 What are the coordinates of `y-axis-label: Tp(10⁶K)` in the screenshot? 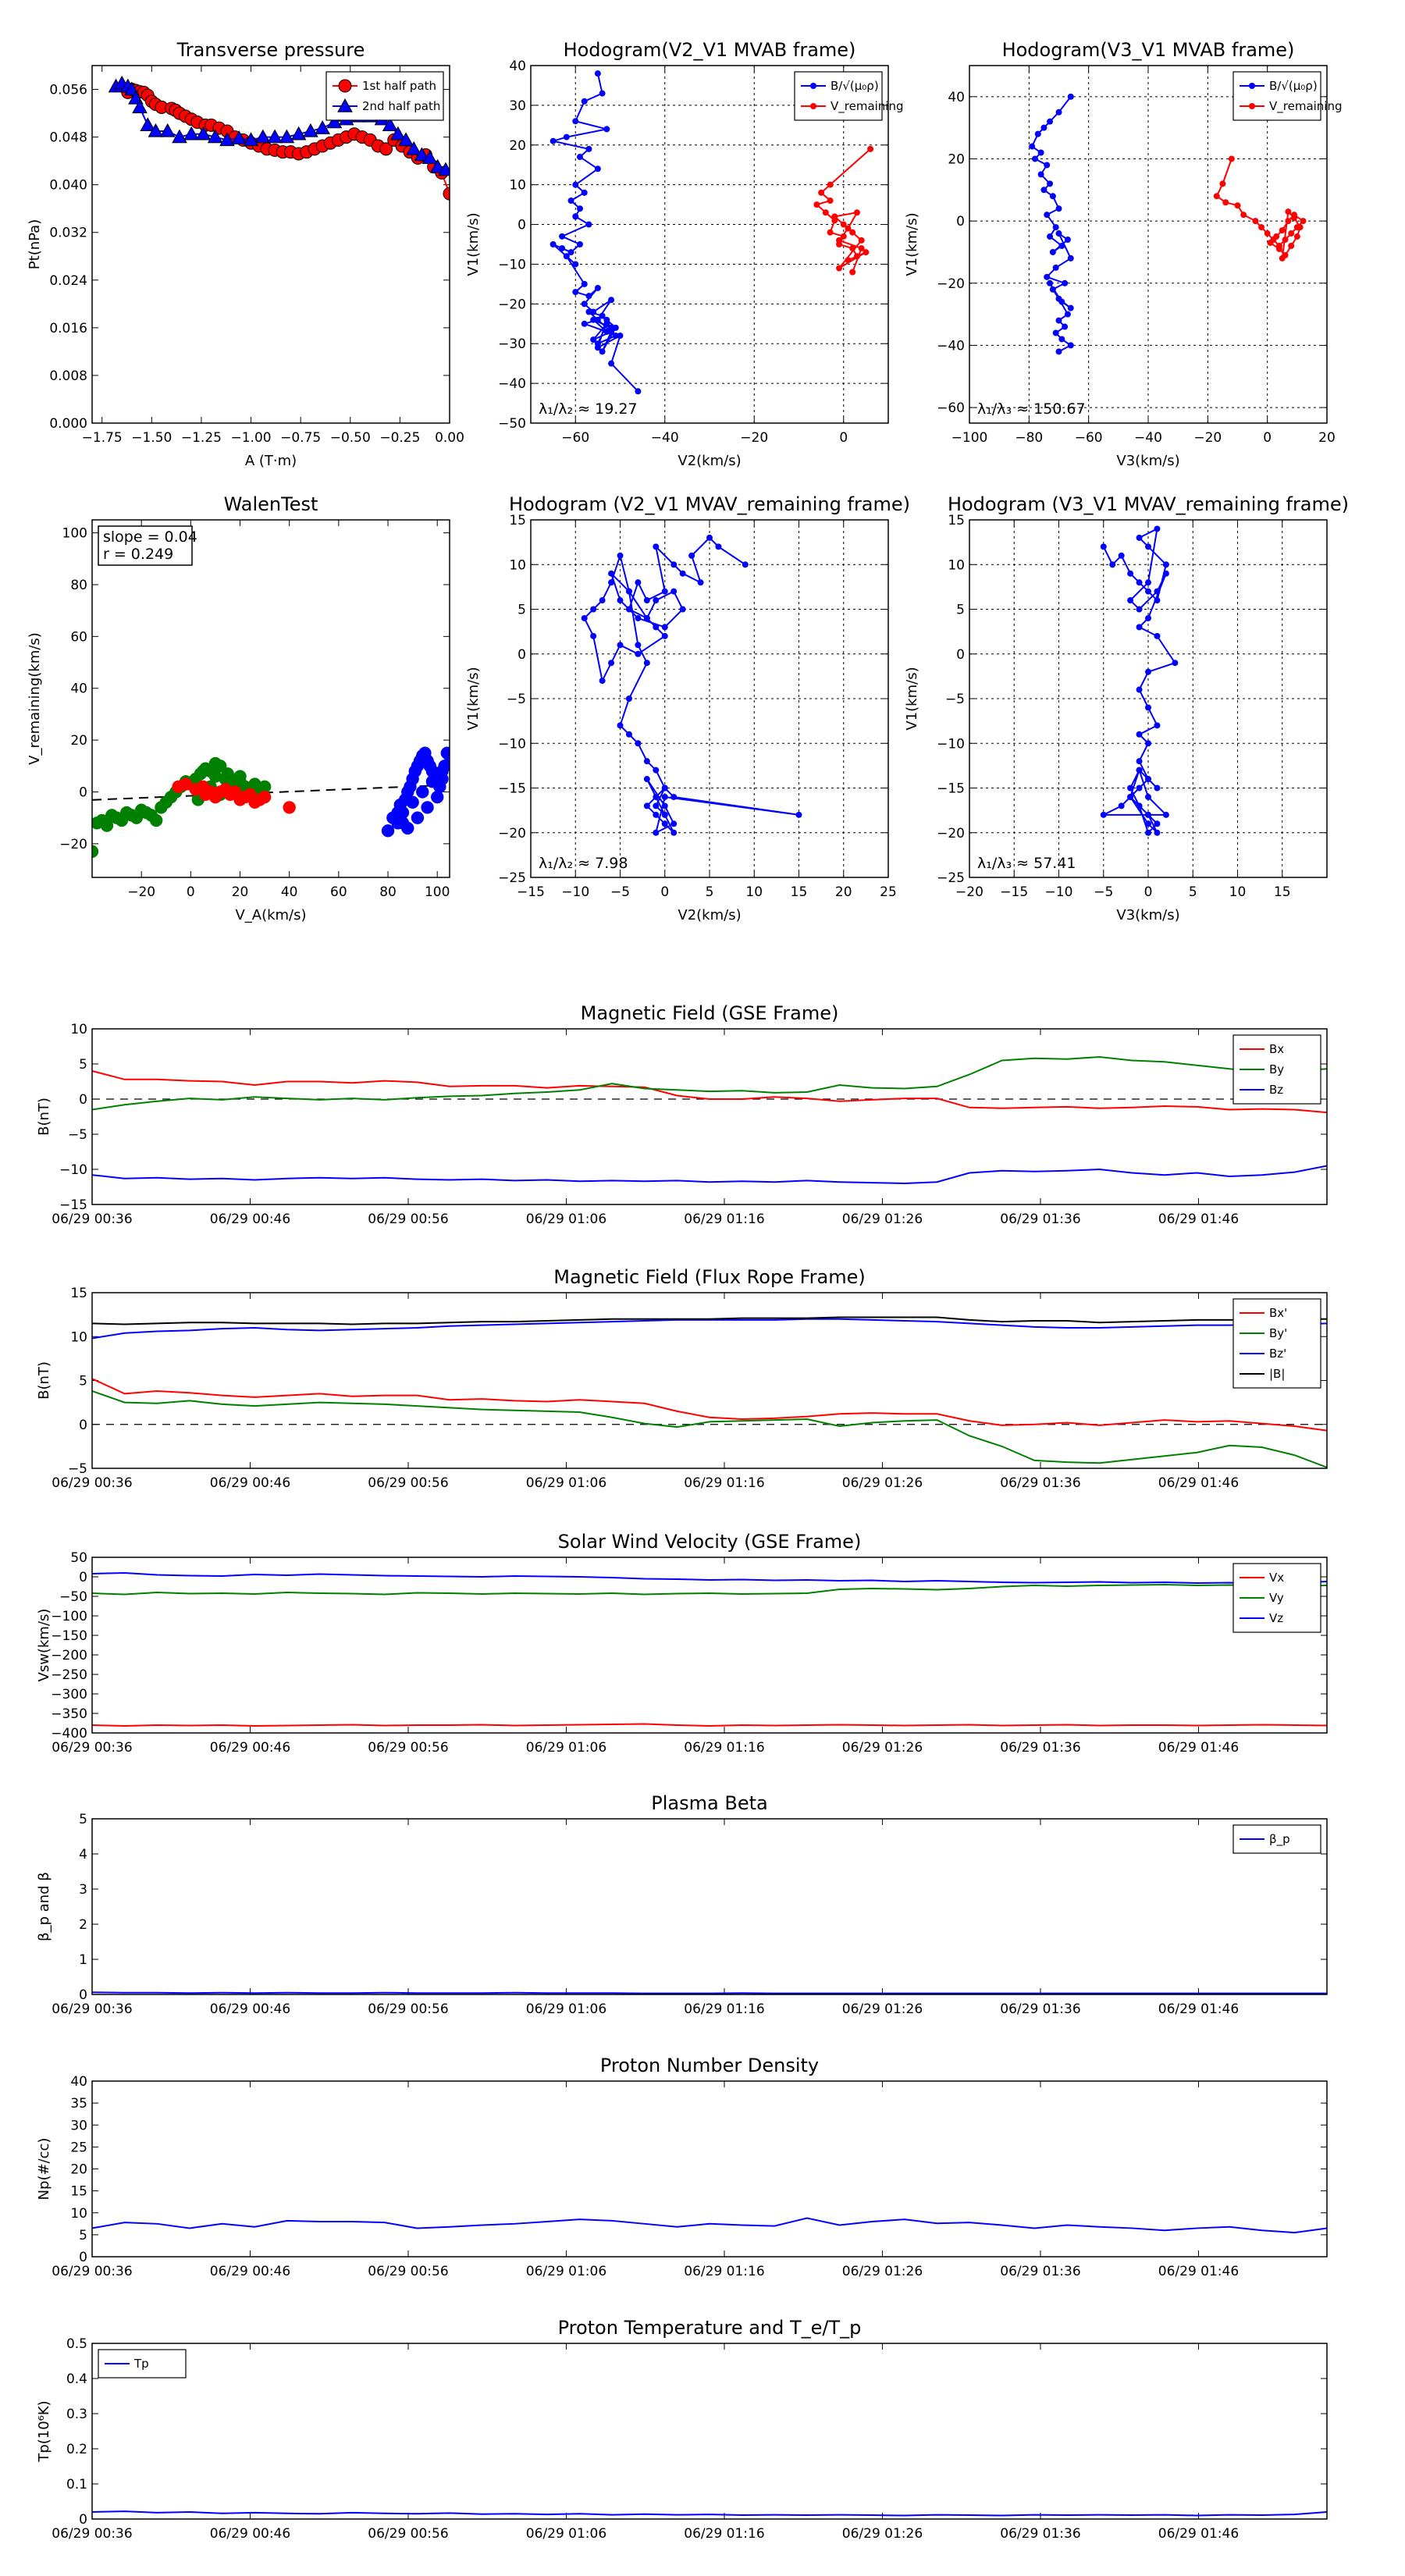 It's located at (44, 2431).